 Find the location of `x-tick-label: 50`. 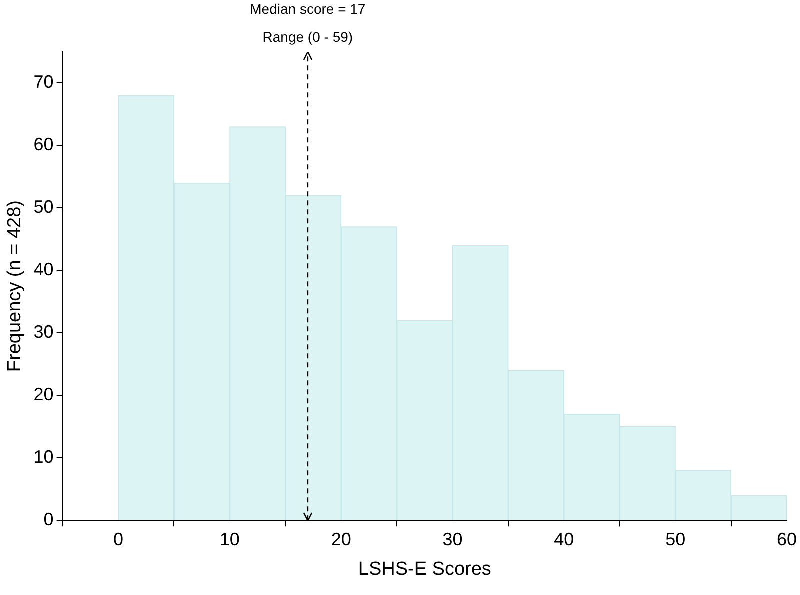

x-tick-label: 50 is located at coordinates (676, 539).